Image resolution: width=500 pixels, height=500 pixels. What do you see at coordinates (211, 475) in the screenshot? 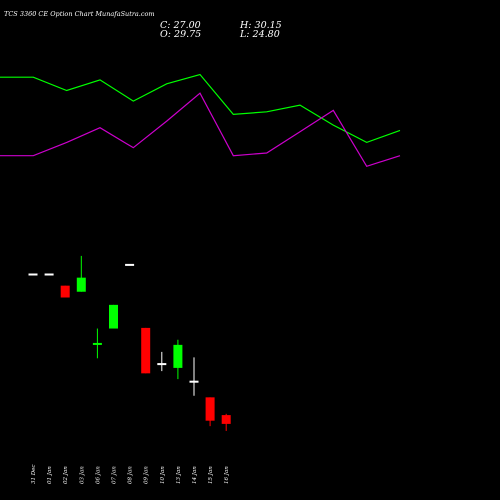
I see `x-tick-label: 15 Jan` at bounding box center [211, 475].